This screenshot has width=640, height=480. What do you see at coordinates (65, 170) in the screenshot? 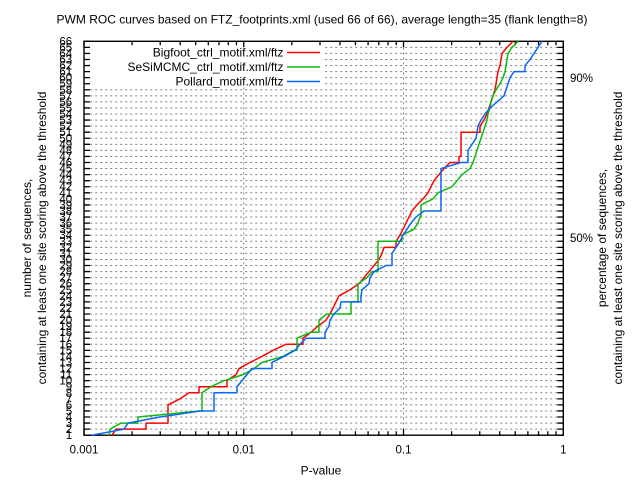
I see `svg-text: 45` at bounding box center [65, 170].